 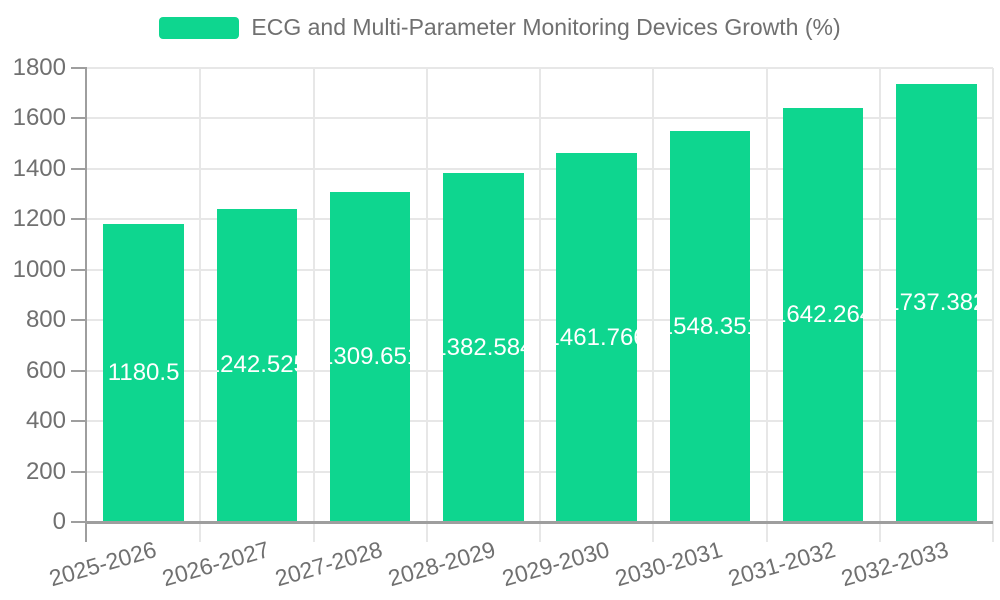 What do you see at coordinates (39, 269) in the screenshot?
I see `y-tick-label: 1000` at bounding box center [39, 269].